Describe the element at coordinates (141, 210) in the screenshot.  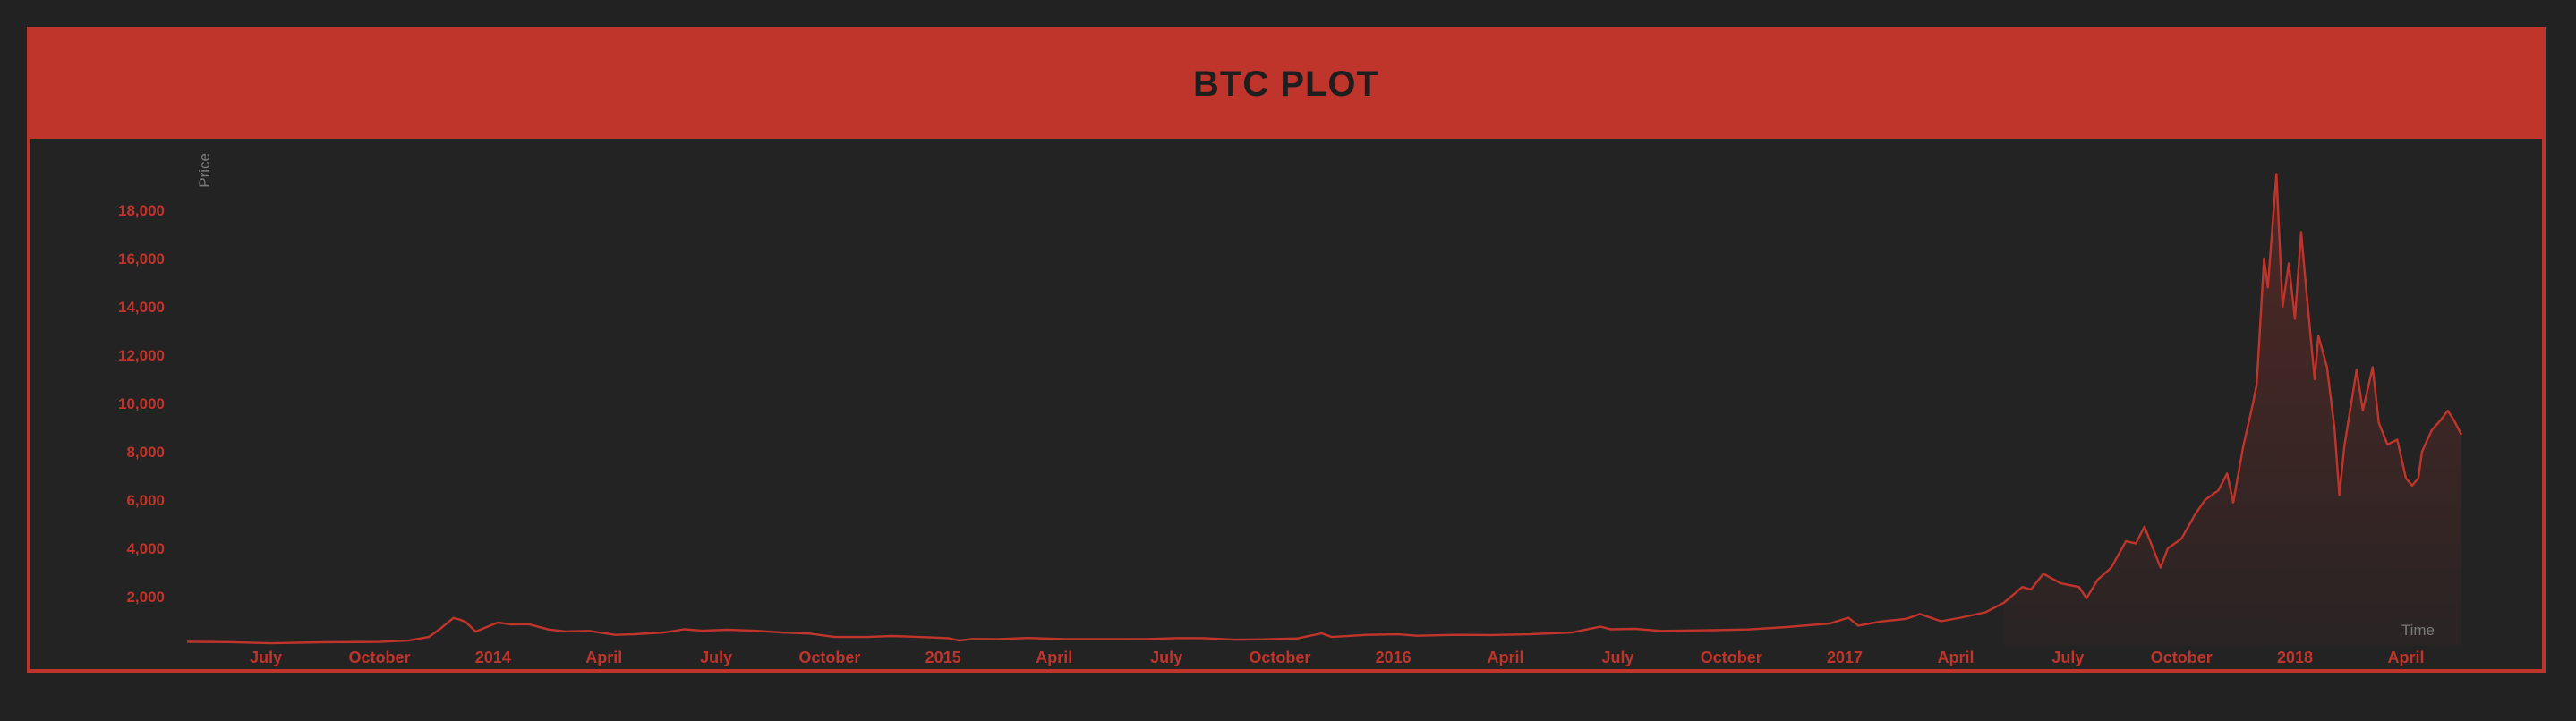
I see `y-tick-label: 18,000` at that location.